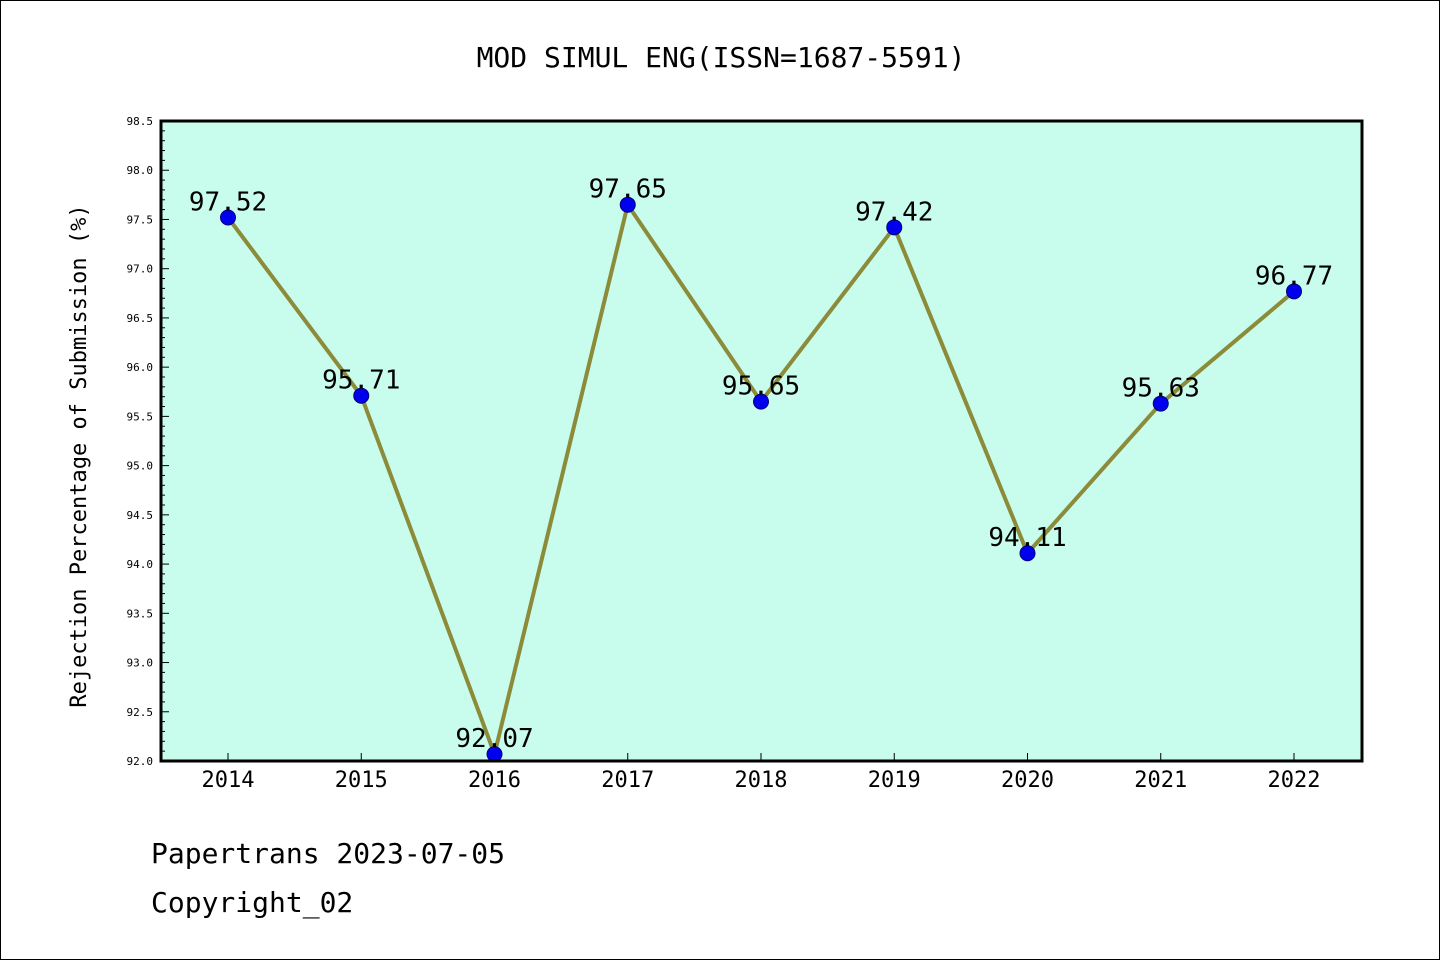  What do you see at coordinates (494, 780) in the screenshot?
I see `x-tick-label: 2016` at bounding box center [494, 780].